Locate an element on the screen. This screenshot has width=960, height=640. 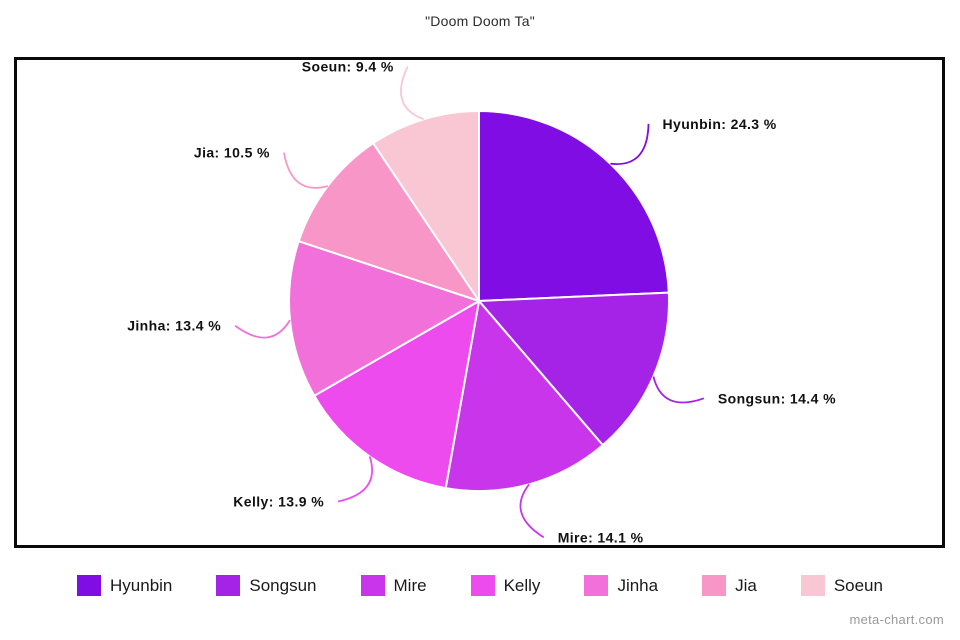
slice-label-jinha: Jinha: 13.4 % is located at coordinates (174, 326).